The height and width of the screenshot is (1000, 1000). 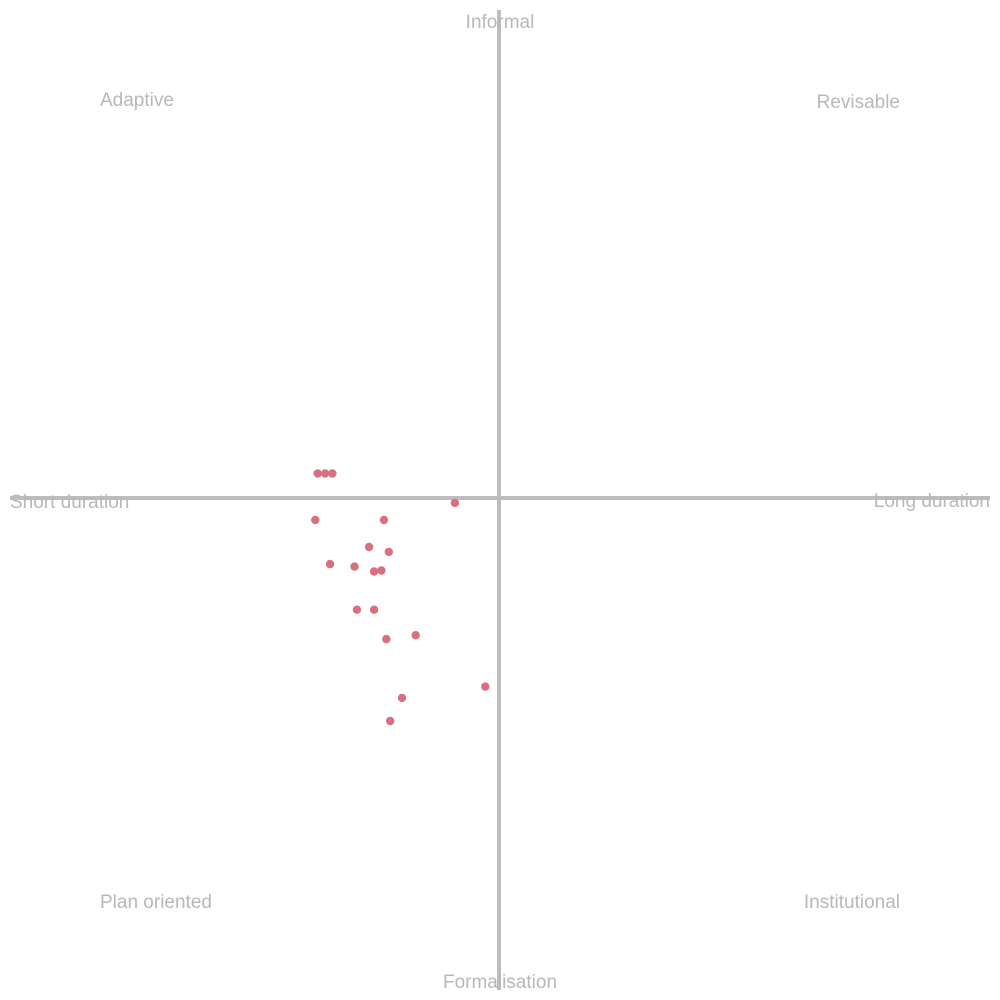 What do you see at coordinates (156, 902) in the screenshot?
I see `quadrant-label-bottom-left: Plan oriented` at bounding box center [156, 902].